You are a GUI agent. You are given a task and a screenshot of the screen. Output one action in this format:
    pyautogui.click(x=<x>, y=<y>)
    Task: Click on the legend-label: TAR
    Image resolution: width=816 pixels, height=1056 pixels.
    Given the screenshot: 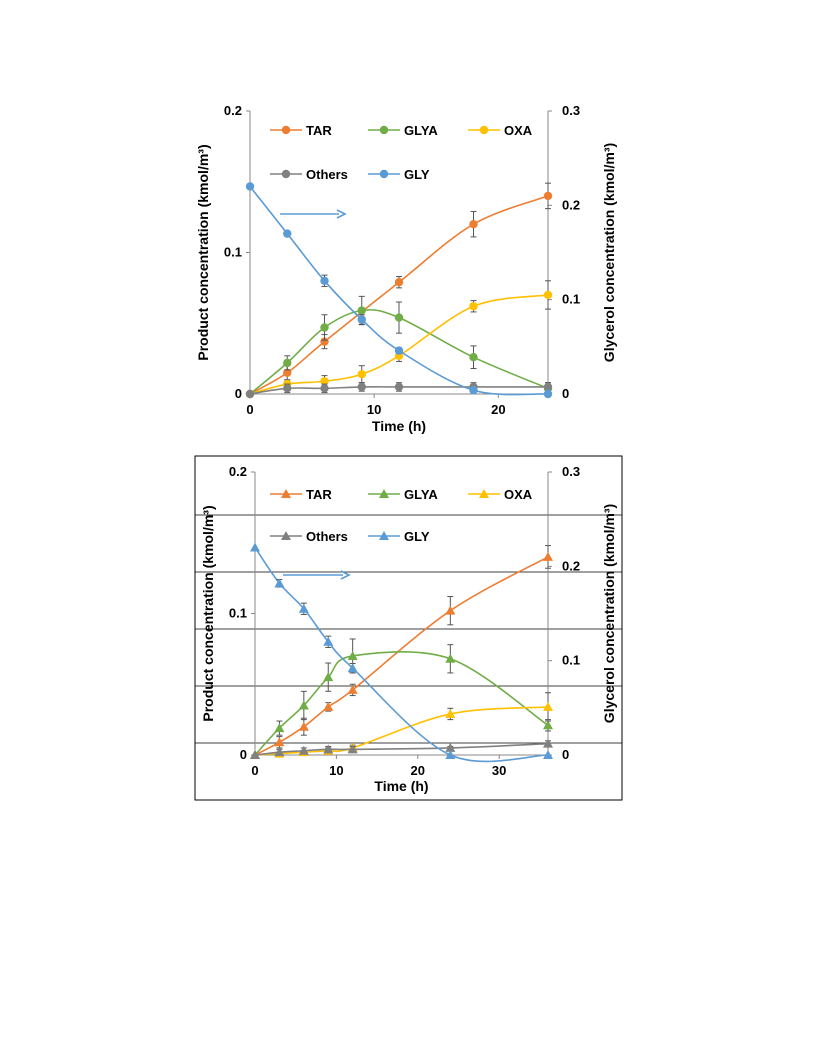 What is the action you would take?
    pyautogui.click(x=319, y=130)
    